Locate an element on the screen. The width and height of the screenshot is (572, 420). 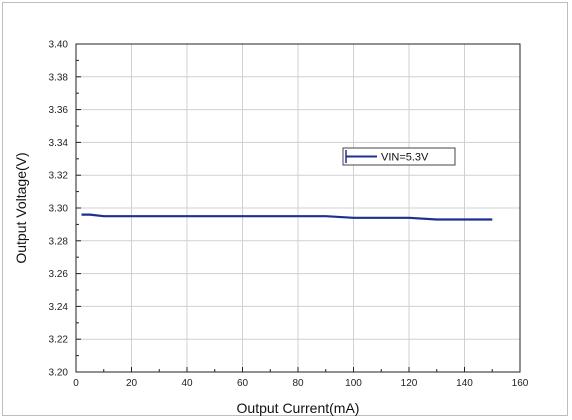
x-tick-label: 20 is located at coordinates (132, 383).